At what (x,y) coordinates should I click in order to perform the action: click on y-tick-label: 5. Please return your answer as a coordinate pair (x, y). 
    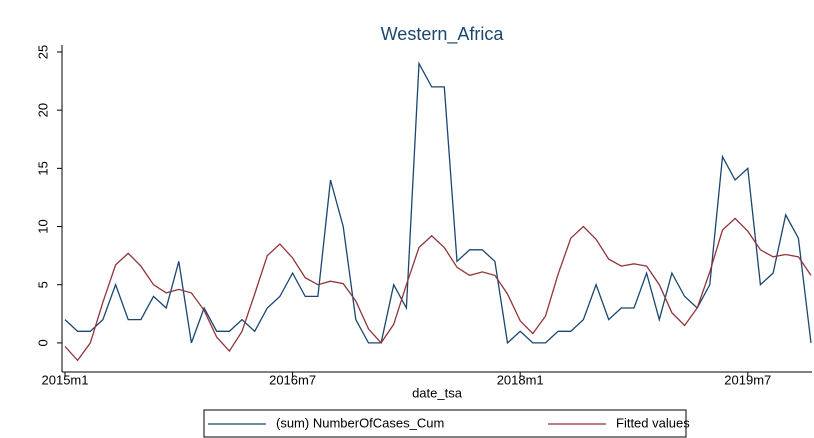
    Looking at the image, I should click on (42, 284).